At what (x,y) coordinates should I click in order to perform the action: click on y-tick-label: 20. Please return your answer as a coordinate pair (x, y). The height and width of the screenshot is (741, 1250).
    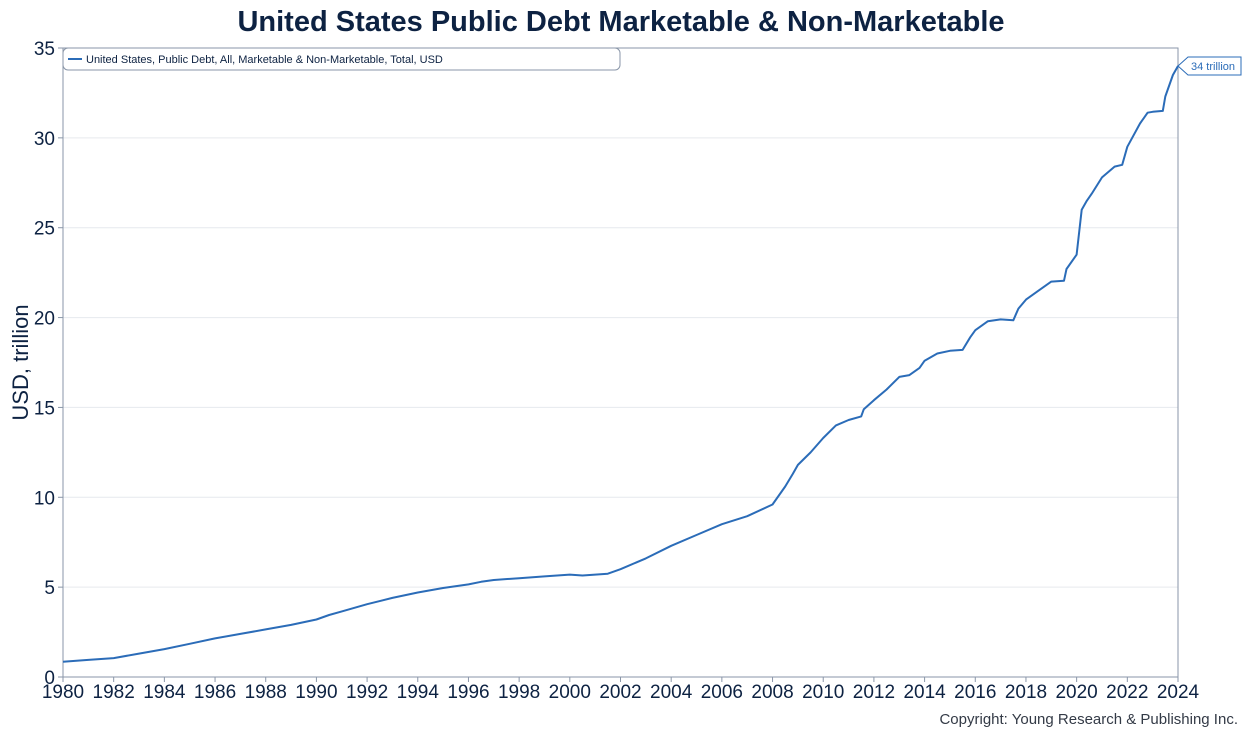
    Looking at the image, I should click on (44, 319).